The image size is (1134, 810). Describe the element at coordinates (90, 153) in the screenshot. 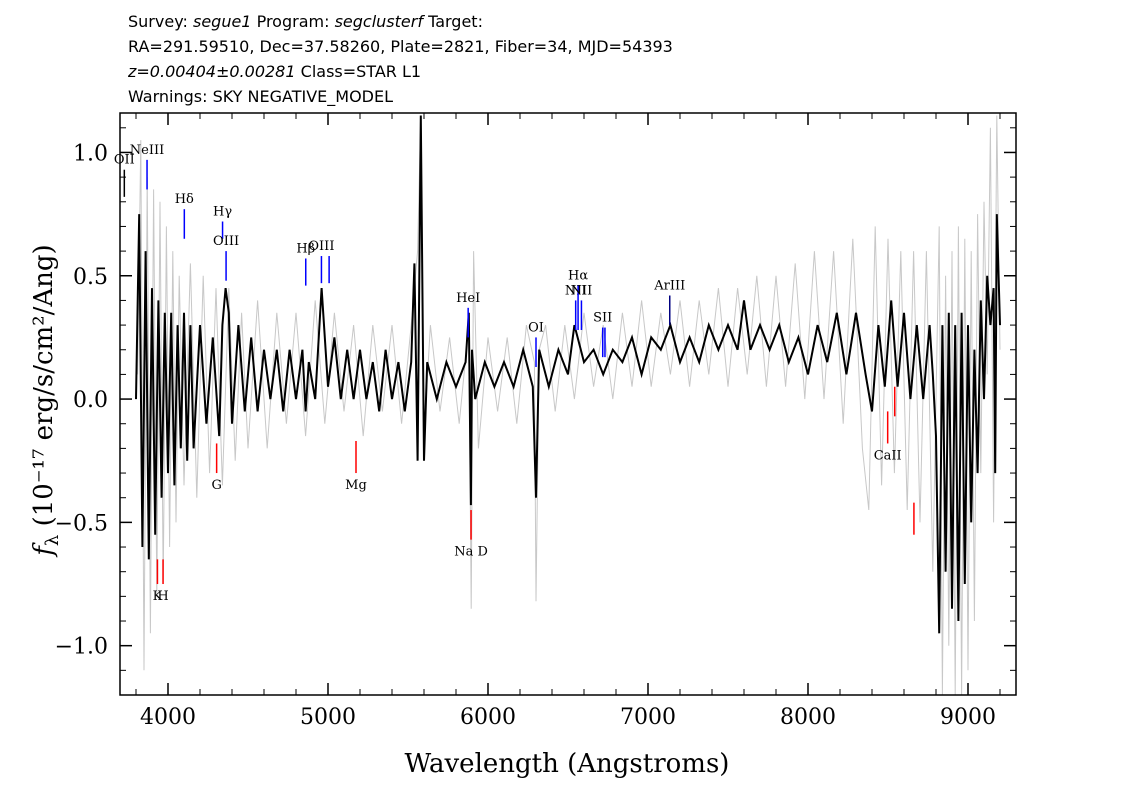

I see `y-tick-label-4: 1.0` at that location.